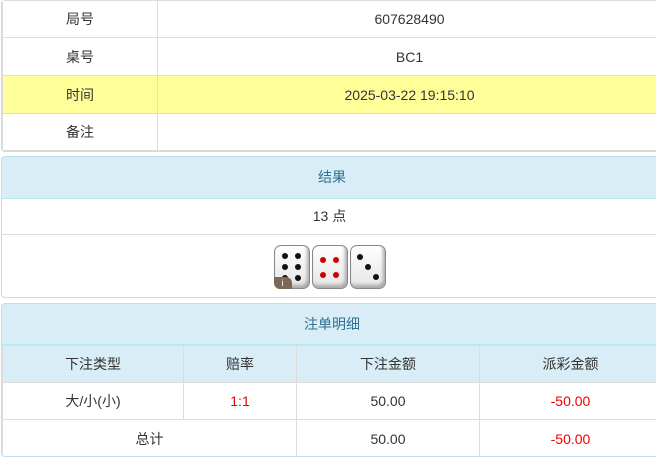 This screenshot has height=460, width=656. Describe the element at coordinates (406, 19) in the screenshot. I see `value: 607628490` at that location.